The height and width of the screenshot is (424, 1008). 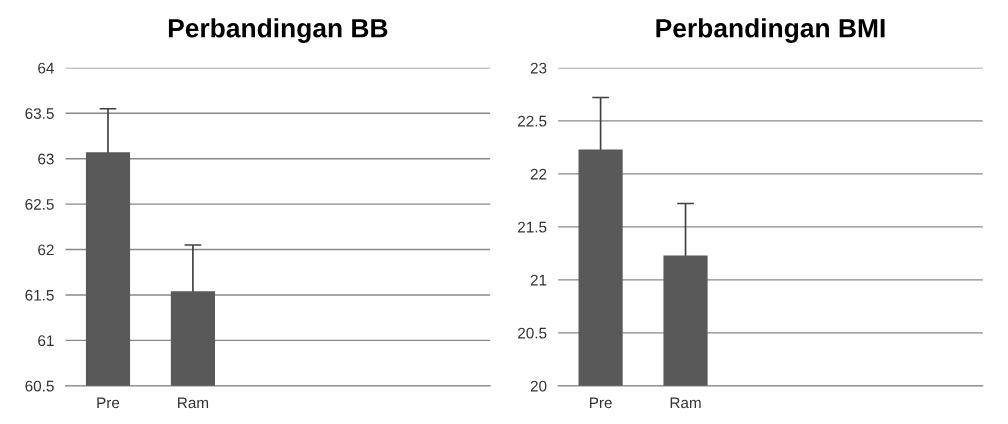 What do you see at coordinates (39, 386) in the screenshot?
I see `y-tick-label: 60.5` at bounding box center [39, 386].